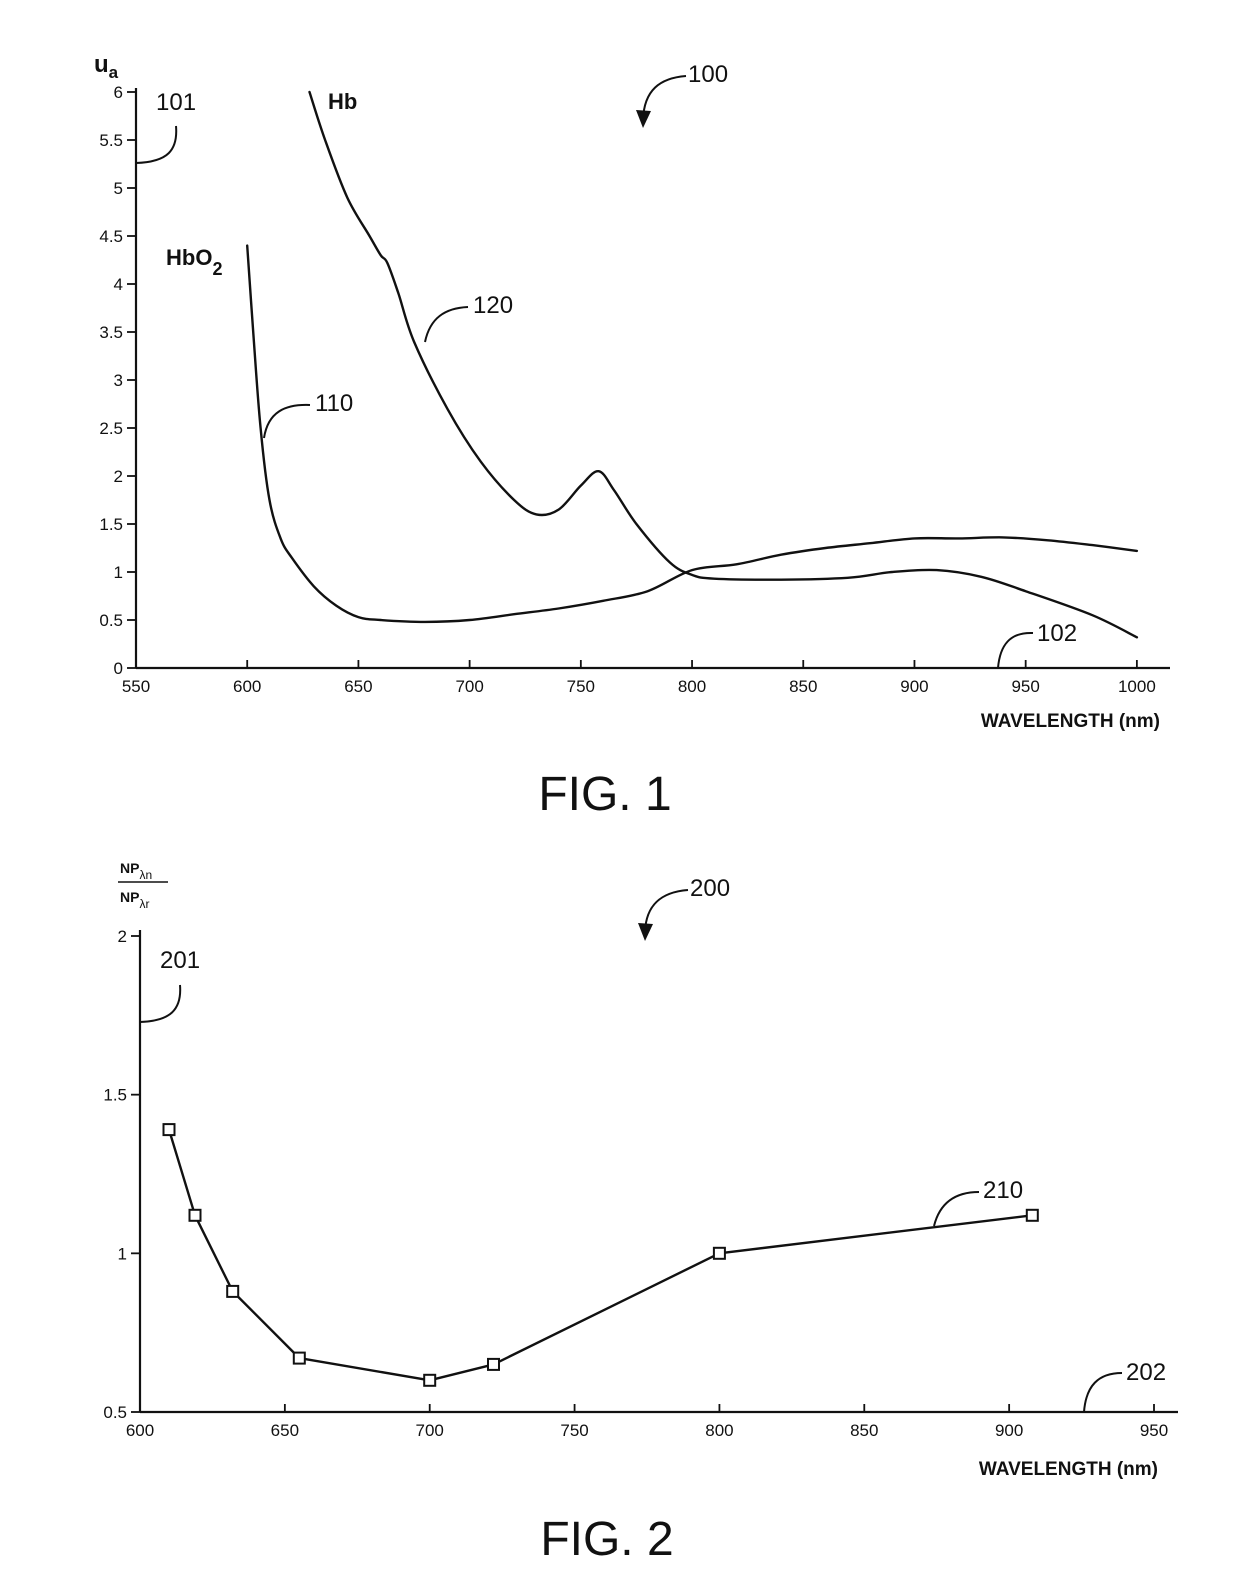 The image size is (1240, 1590). I want to click on fig2-caption: FIG. 2, so click(606, 1539).